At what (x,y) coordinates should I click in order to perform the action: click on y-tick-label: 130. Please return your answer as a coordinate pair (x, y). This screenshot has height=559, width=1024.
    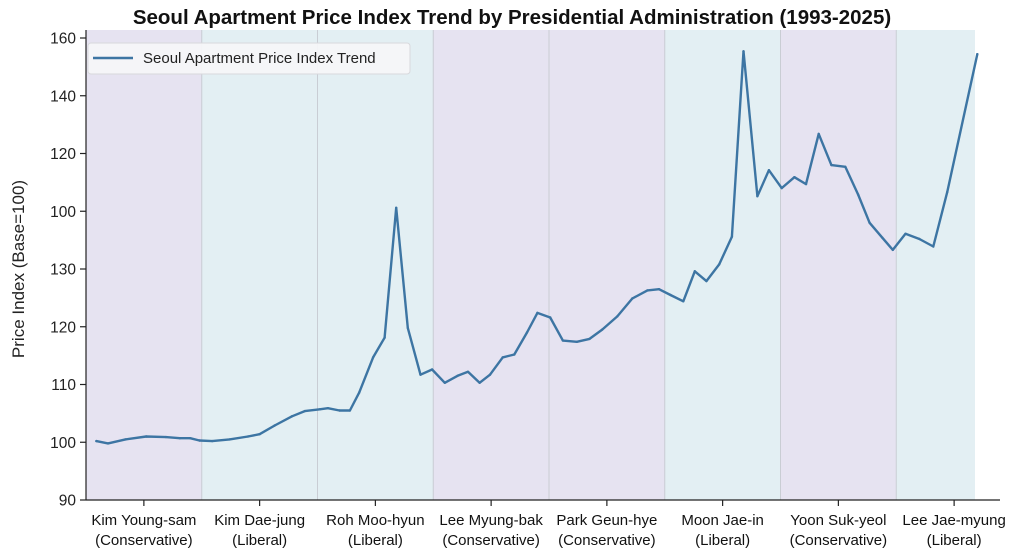
    Looking at the image, I should click on (63, 270).